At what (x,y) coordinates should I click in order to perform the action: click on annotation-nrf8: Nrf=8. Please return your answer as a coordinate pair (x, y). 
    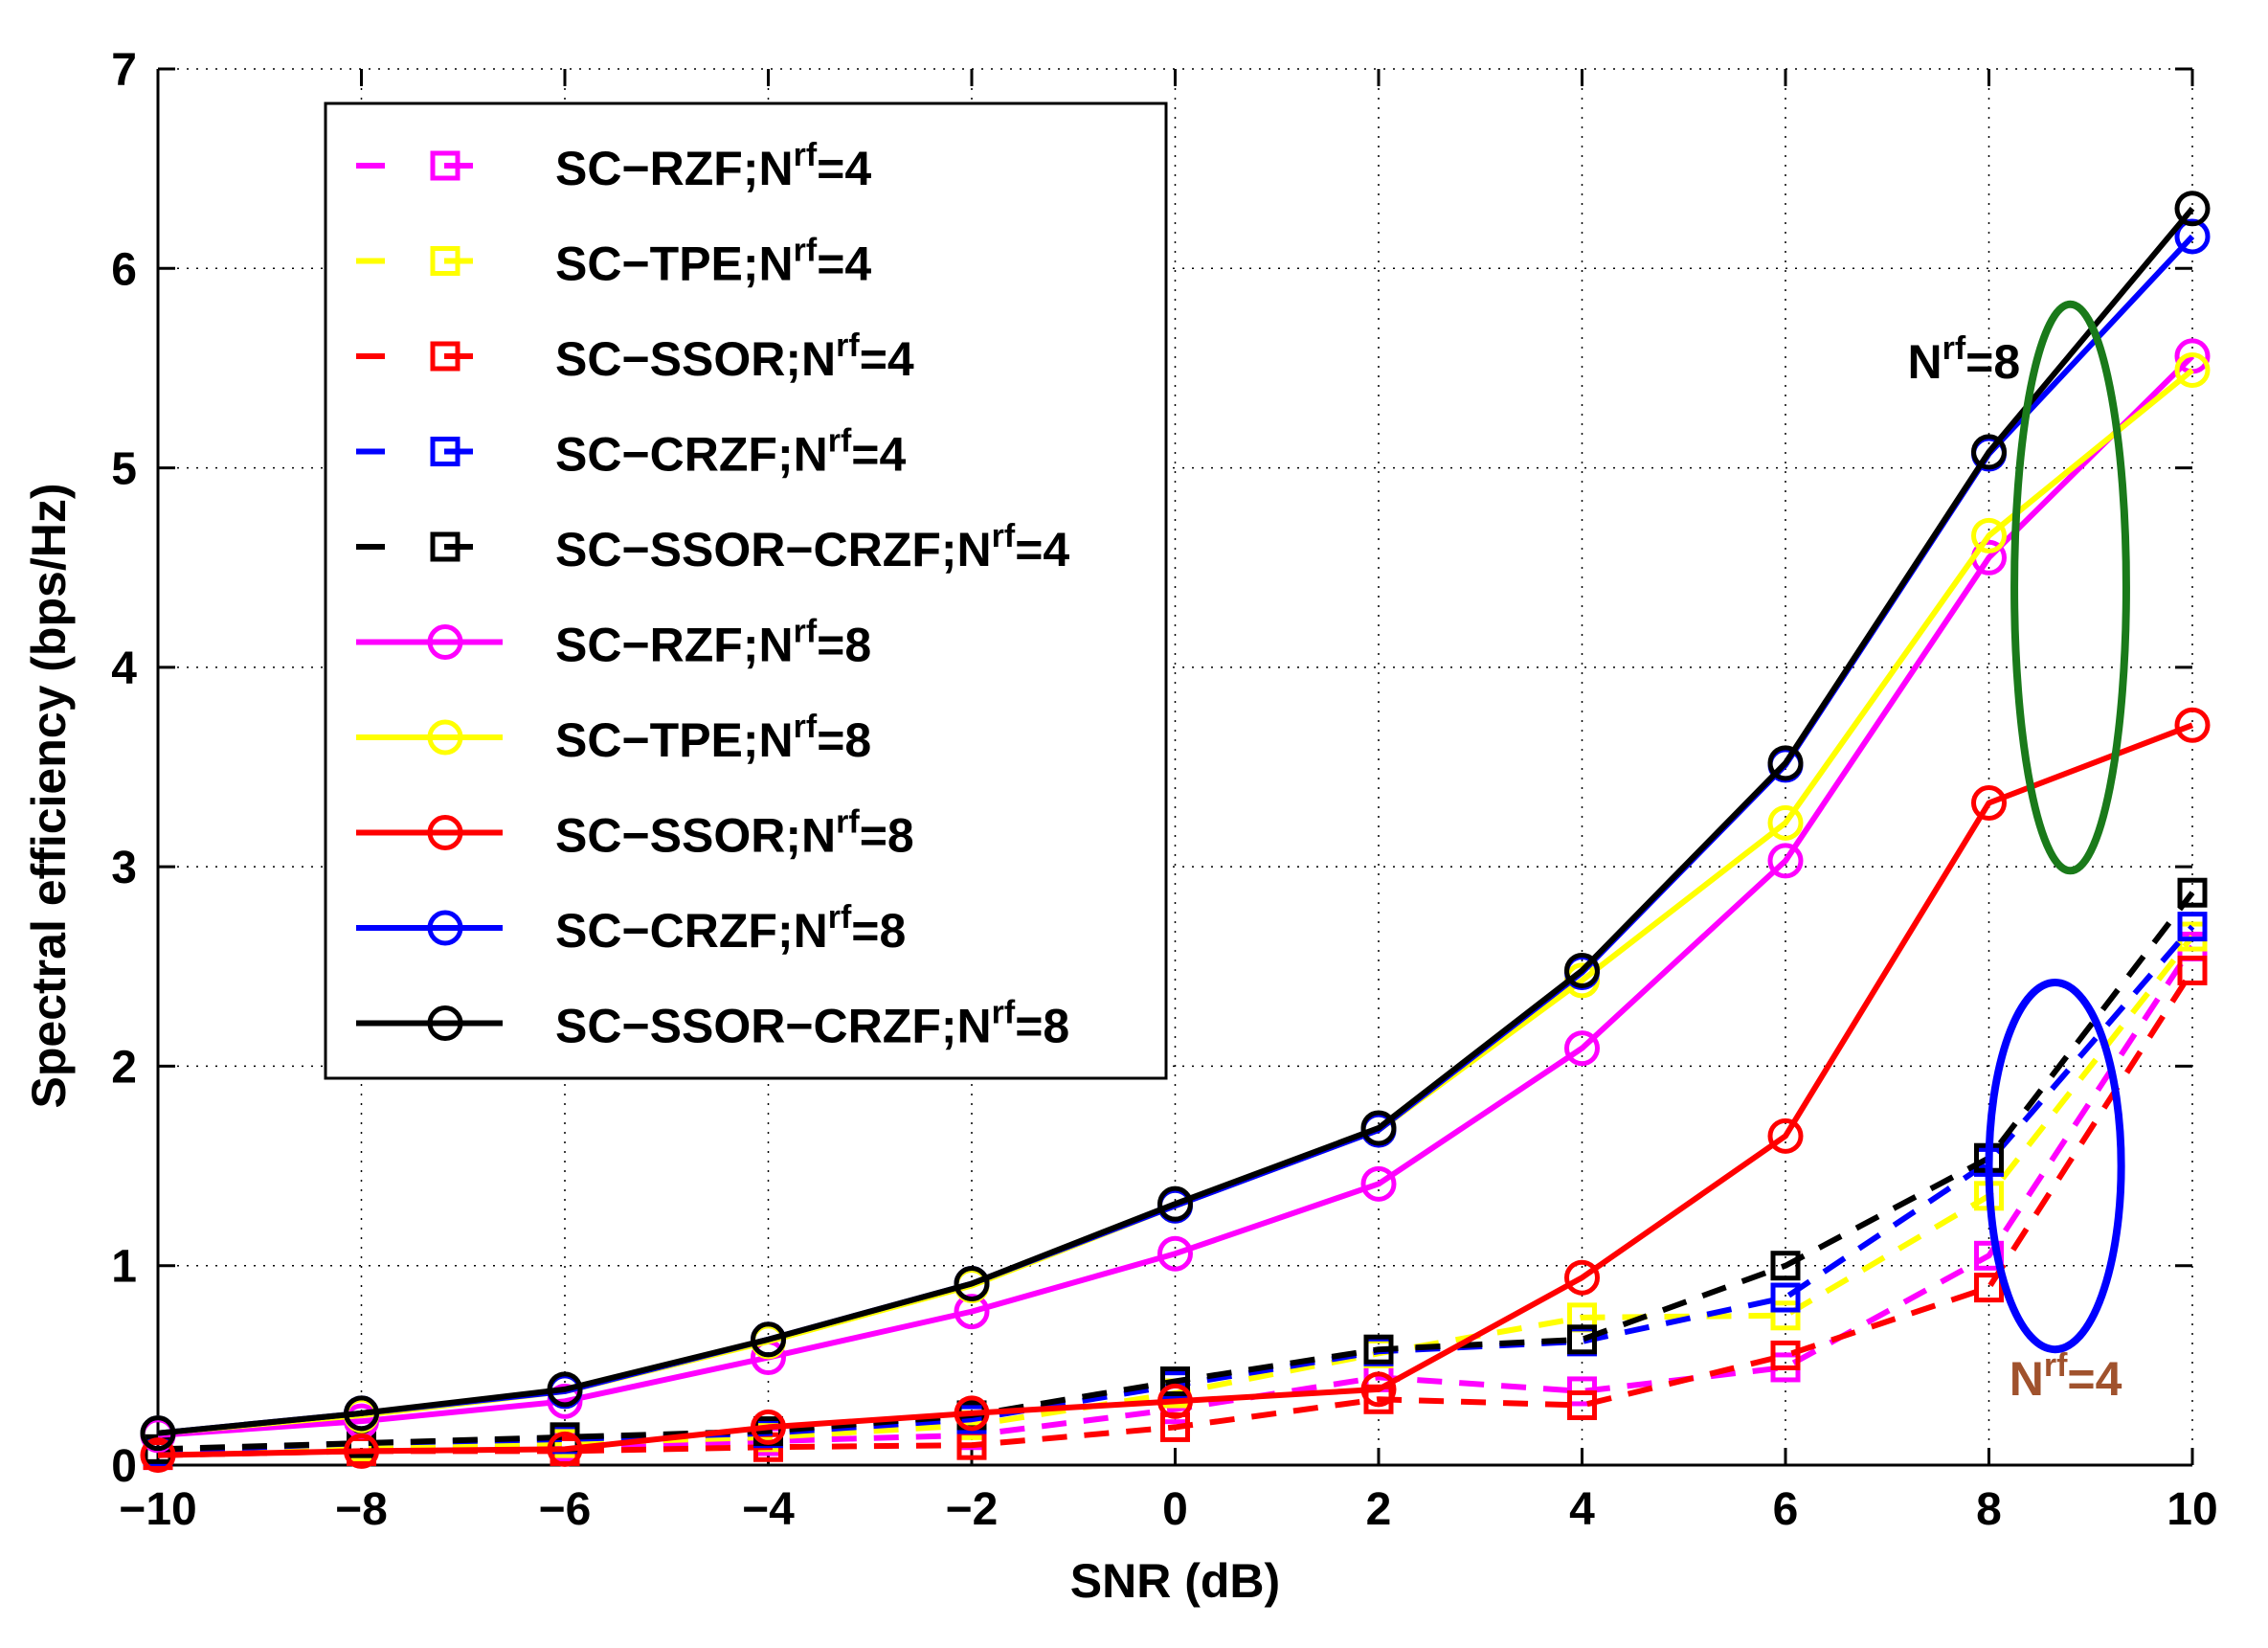
    Looking at the image, I should click on (1964, 359).